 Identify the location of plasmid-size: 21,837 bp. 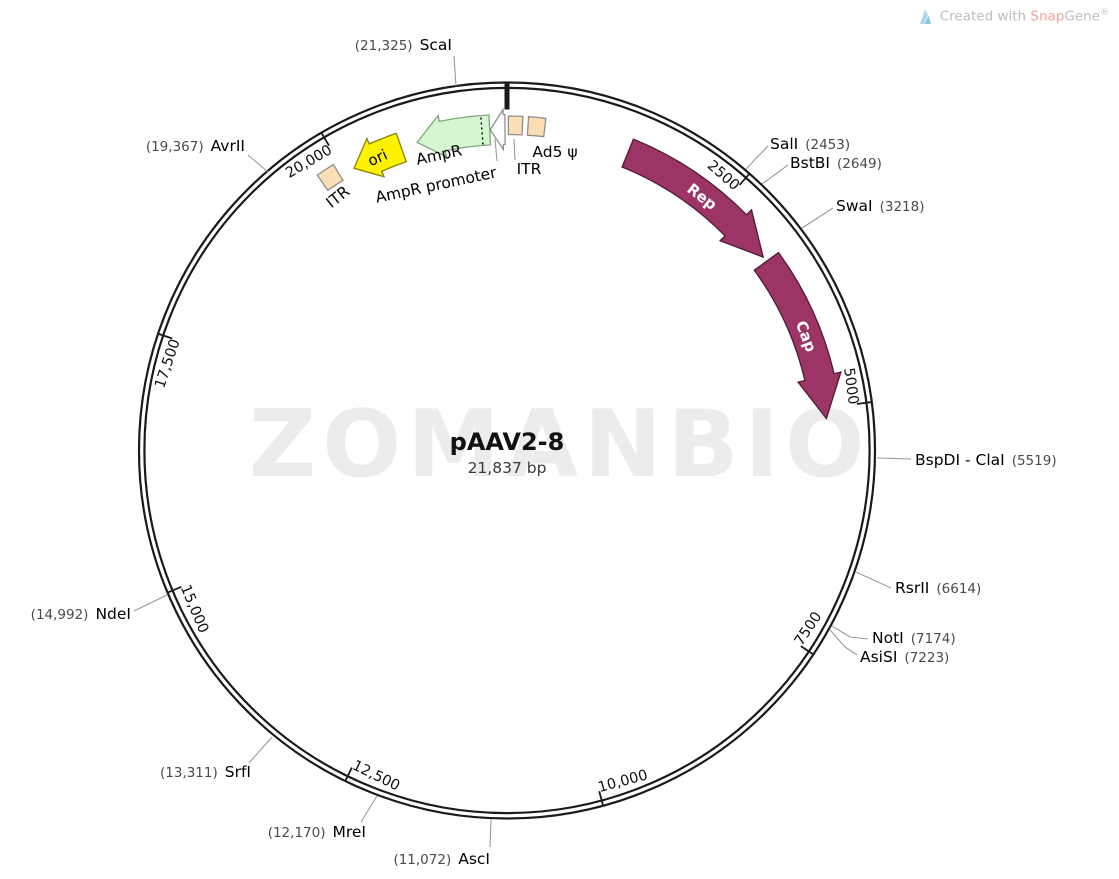
(507, 468).